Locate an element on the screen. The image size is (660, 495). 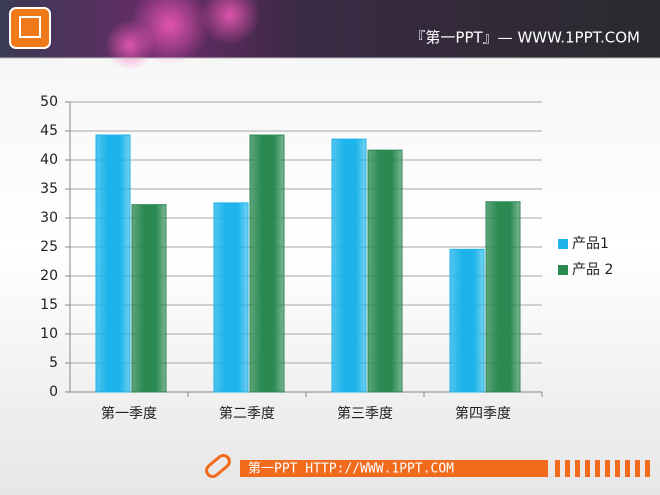
logo-glyph is located at coordinates (30, 27).